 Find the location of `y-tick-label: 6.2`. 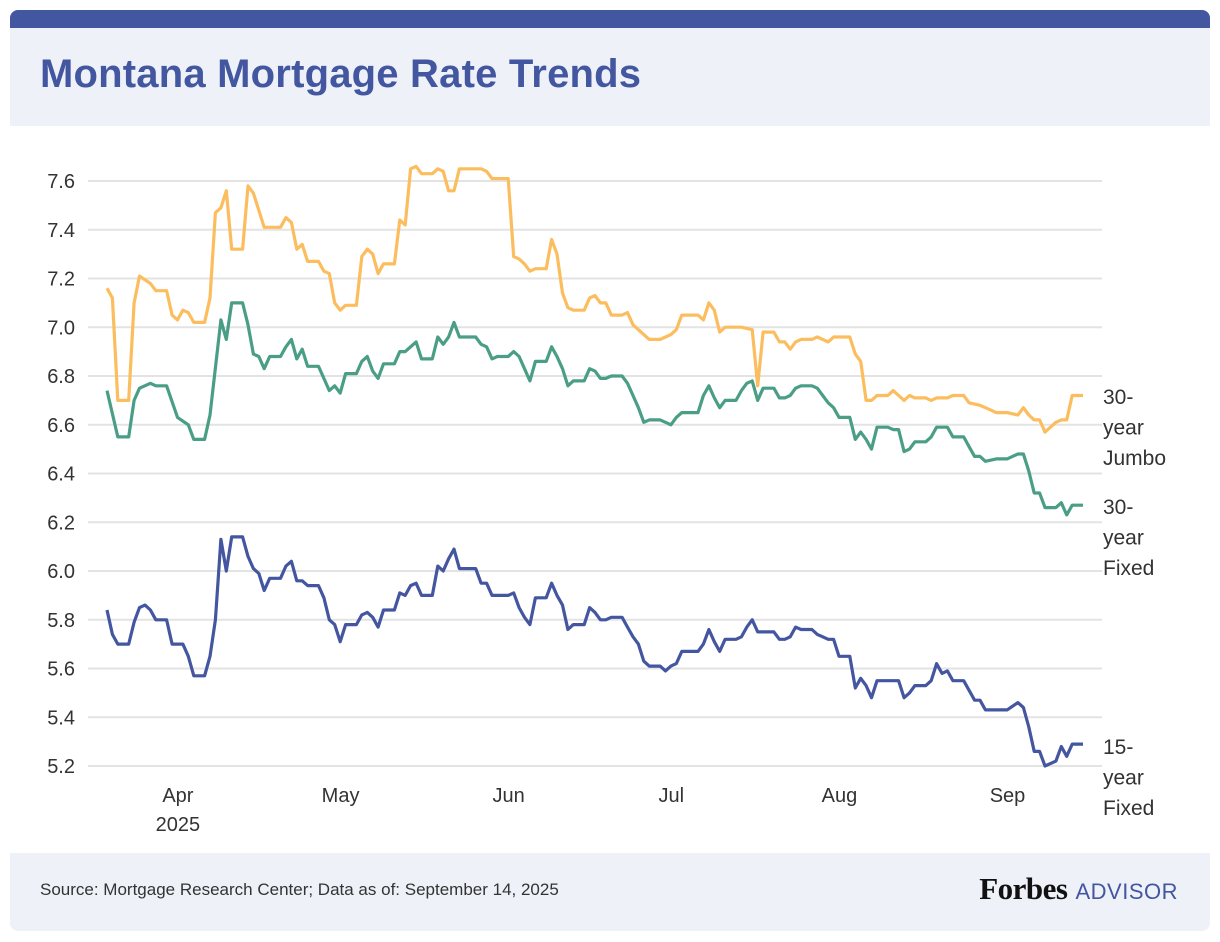

y-tick-label: 6.2 is located at coordinates (61, 523).